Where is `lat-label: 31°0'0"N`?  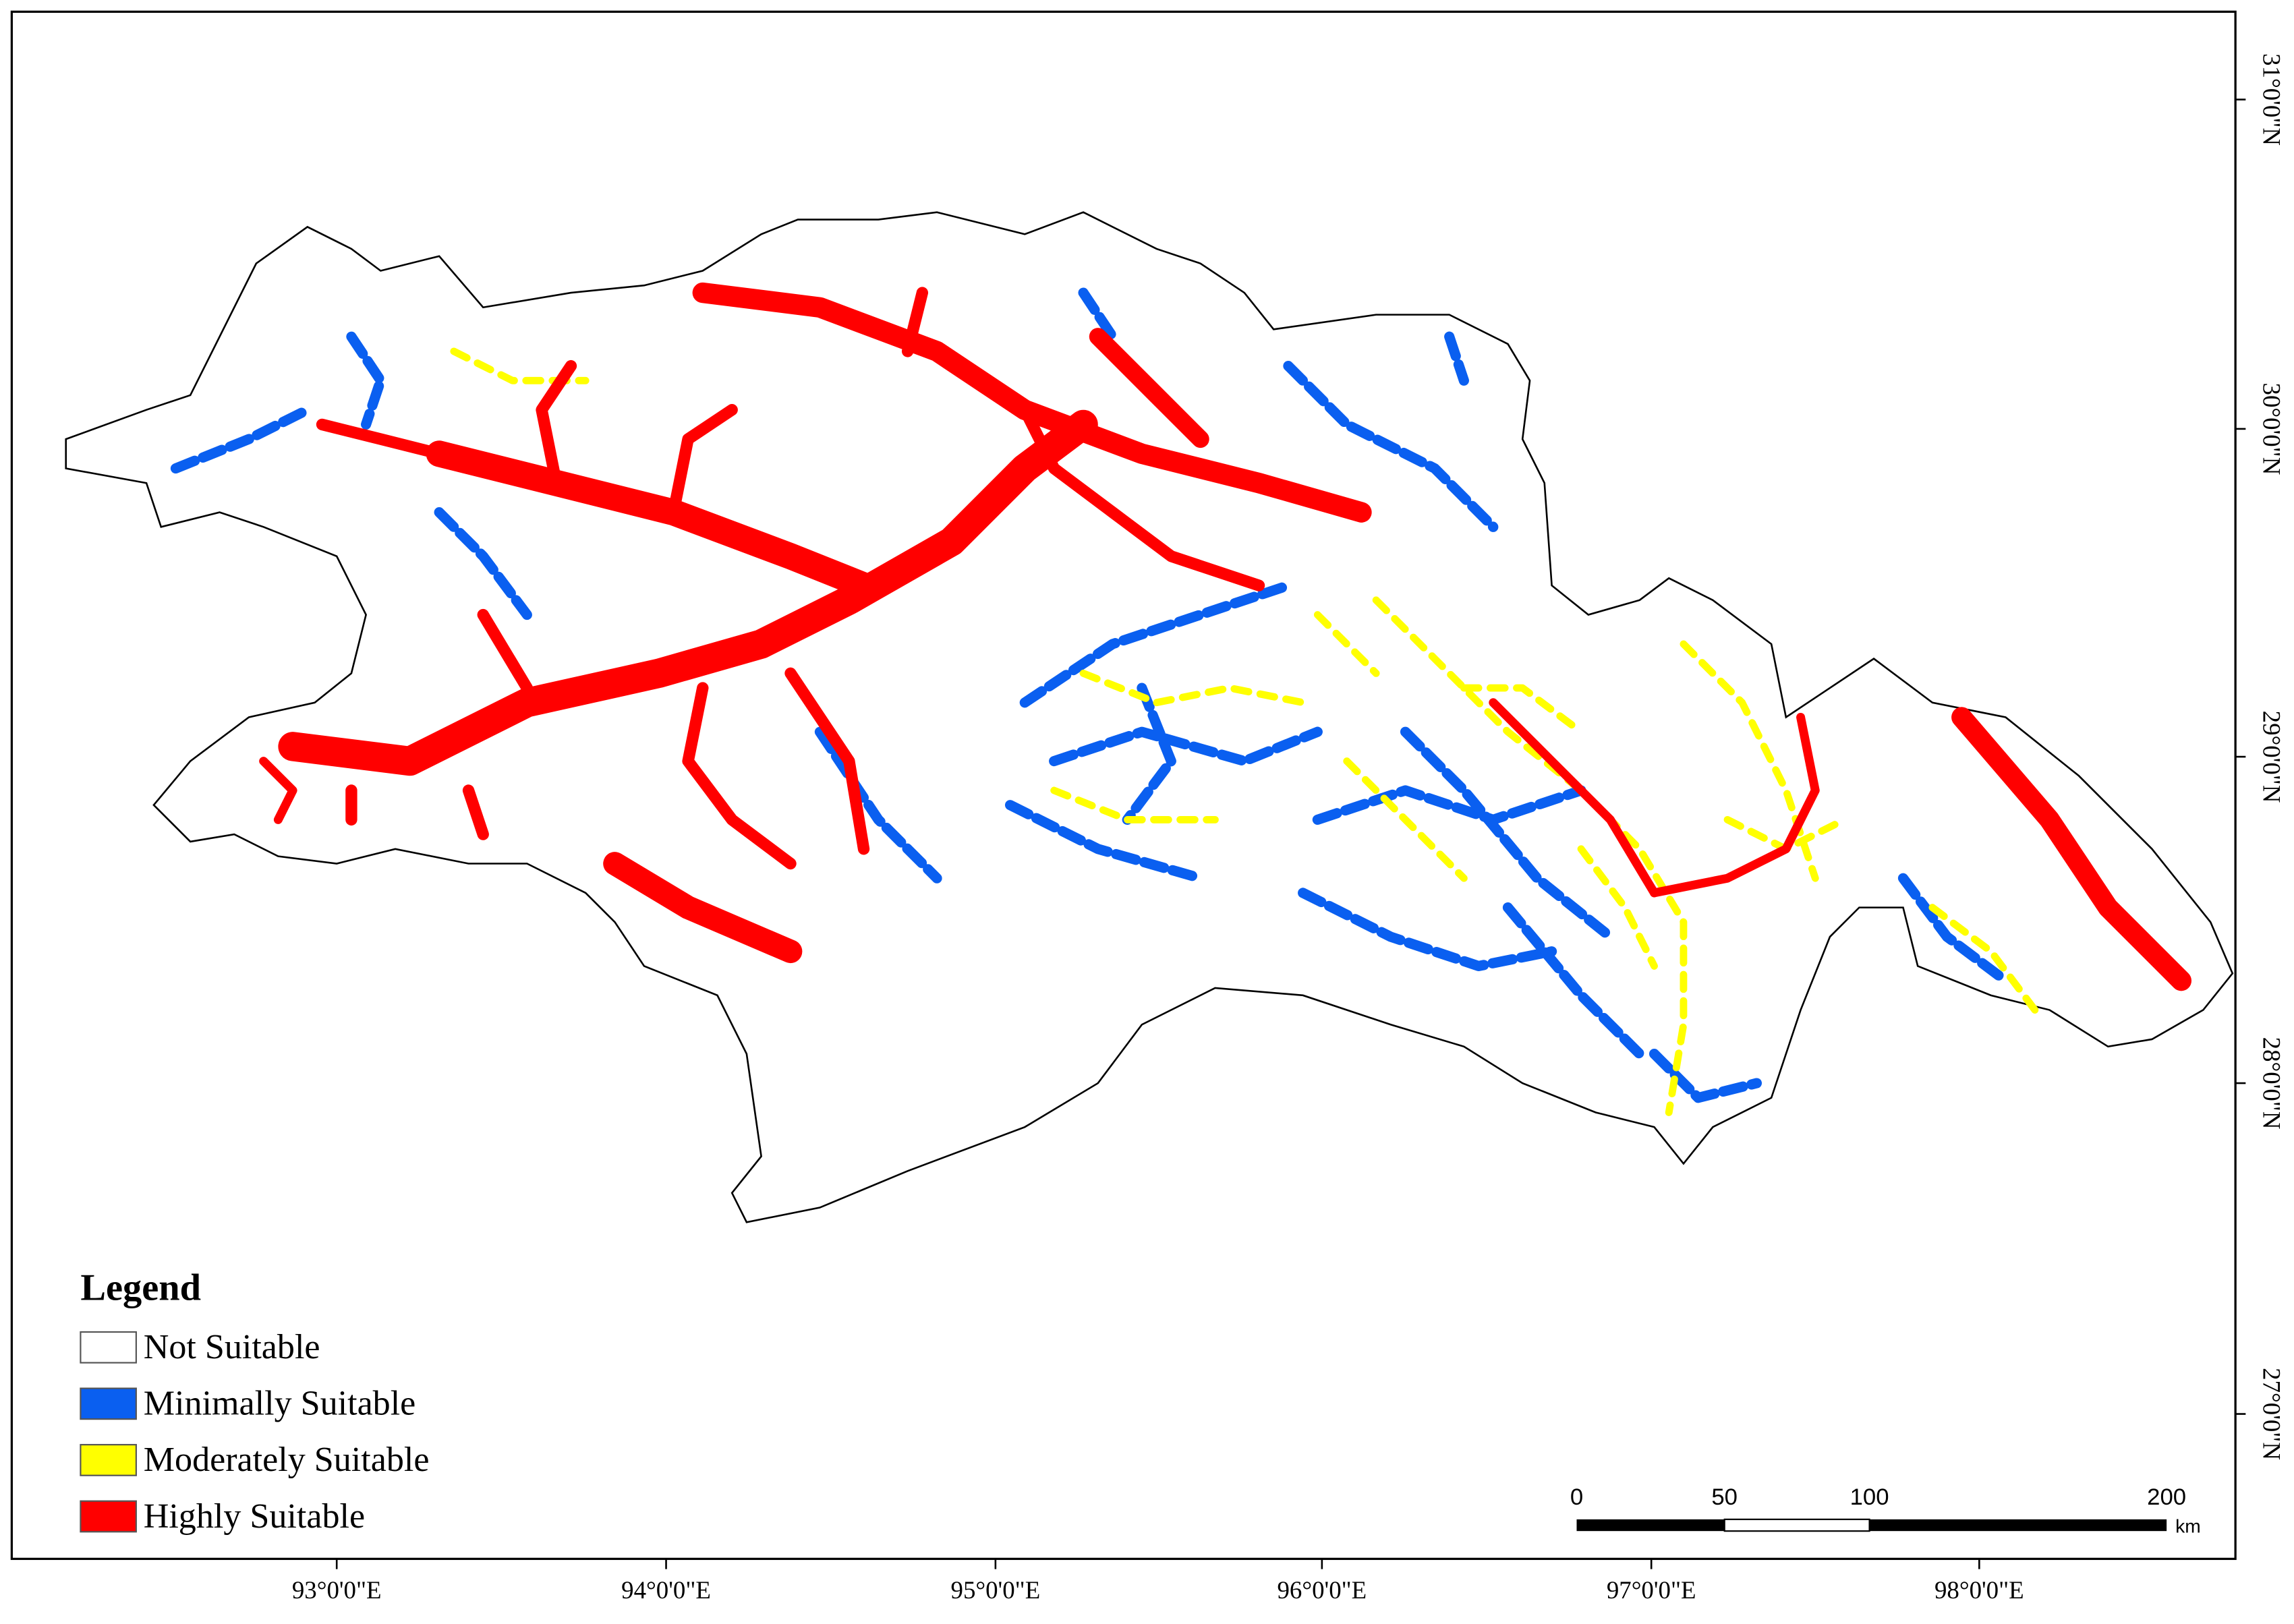
lat-label: 31°0'0"N is located at coordinates (2271, 99).